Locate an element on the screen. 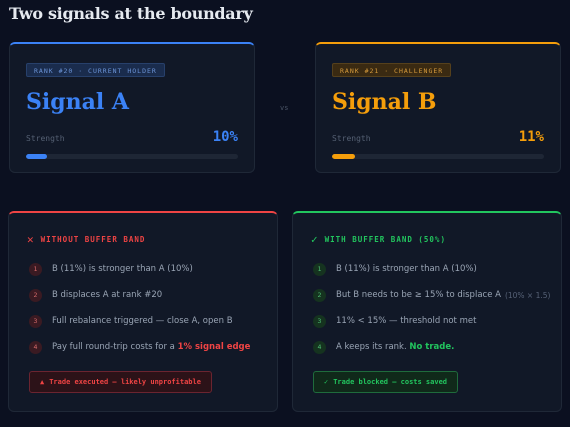  signal-b-strength-value: 11% is located at coordinates (531, 137).